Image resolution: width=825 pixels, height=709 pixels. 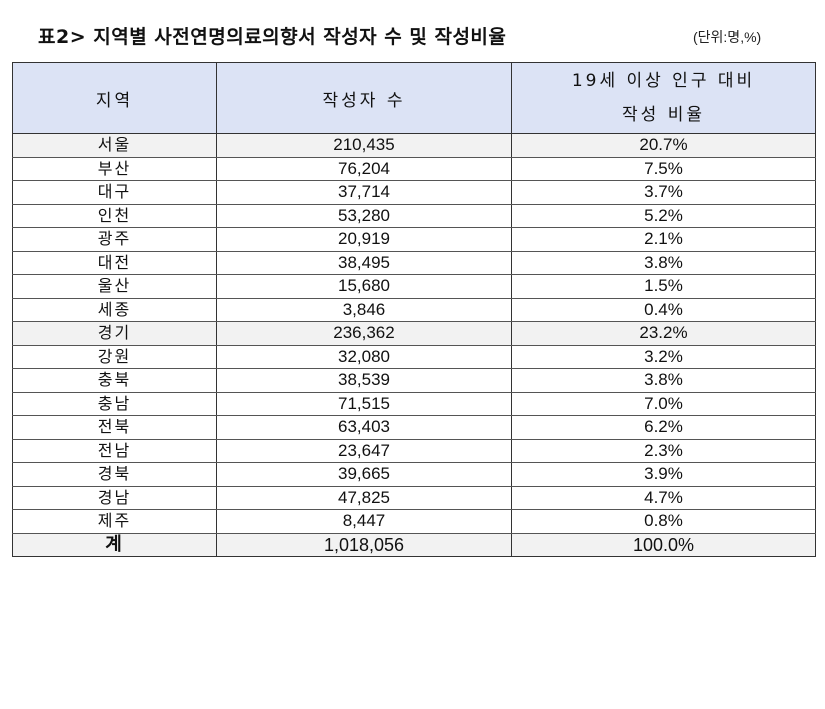 What do you see at coordinates (114, 474) in the screenshot?
I see `region-cell: 경북` at bounding box center [114, 474].